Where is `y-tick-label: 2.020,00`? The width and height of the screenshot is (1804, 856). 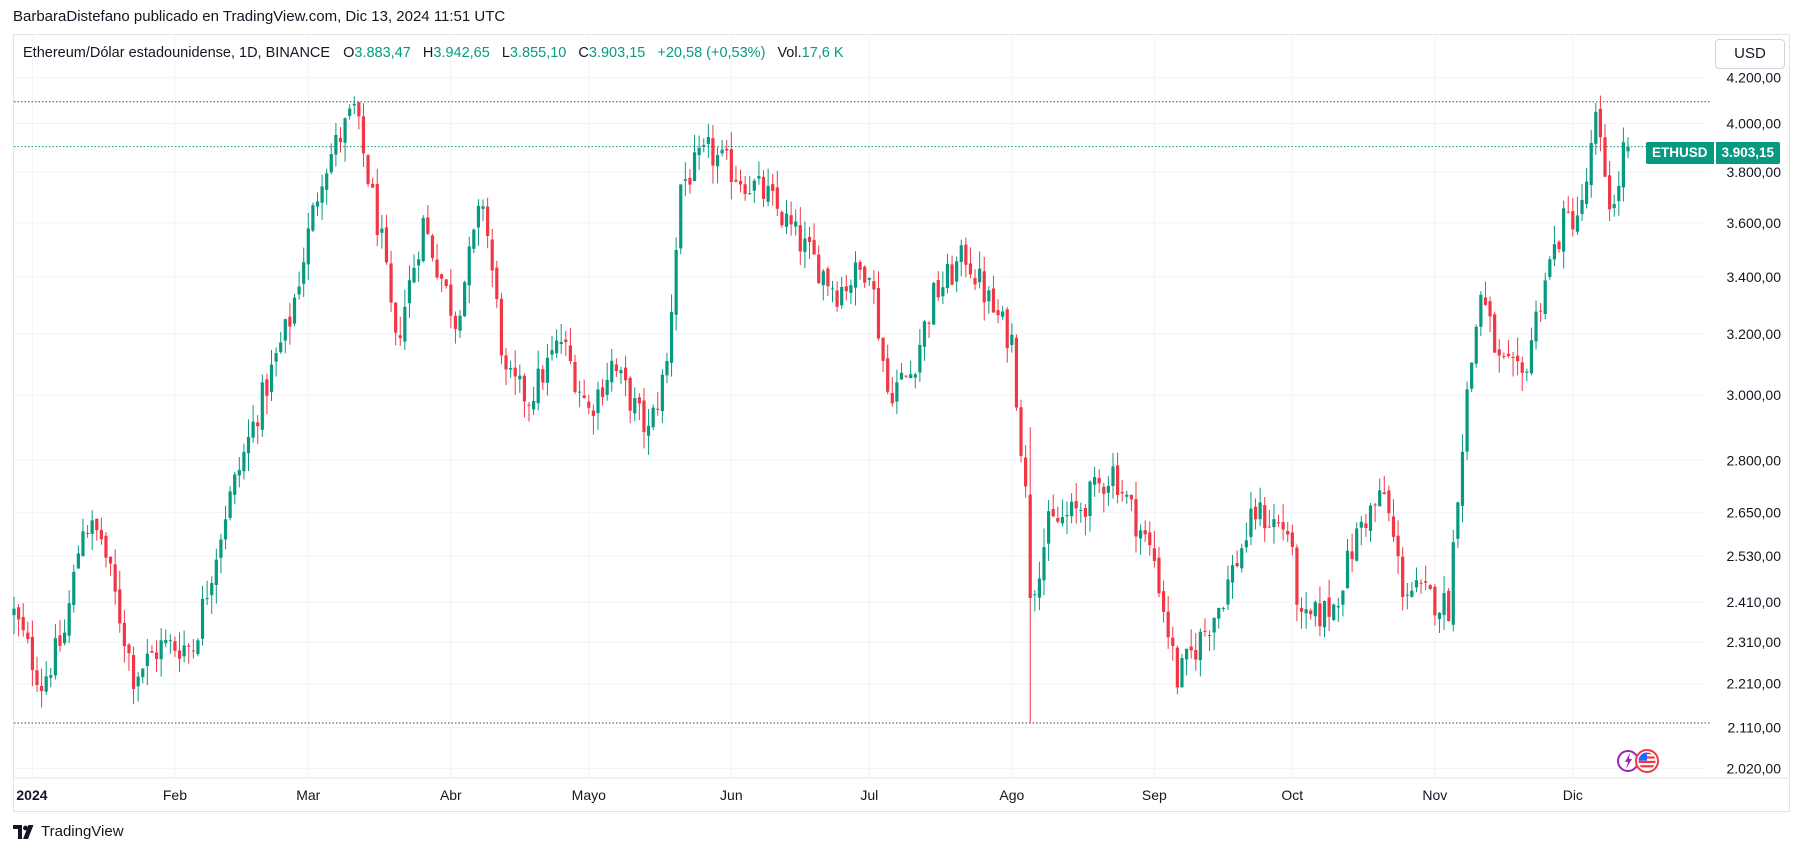 y-tick-label: 2.020,00 is located at coordinates (1754, 769).